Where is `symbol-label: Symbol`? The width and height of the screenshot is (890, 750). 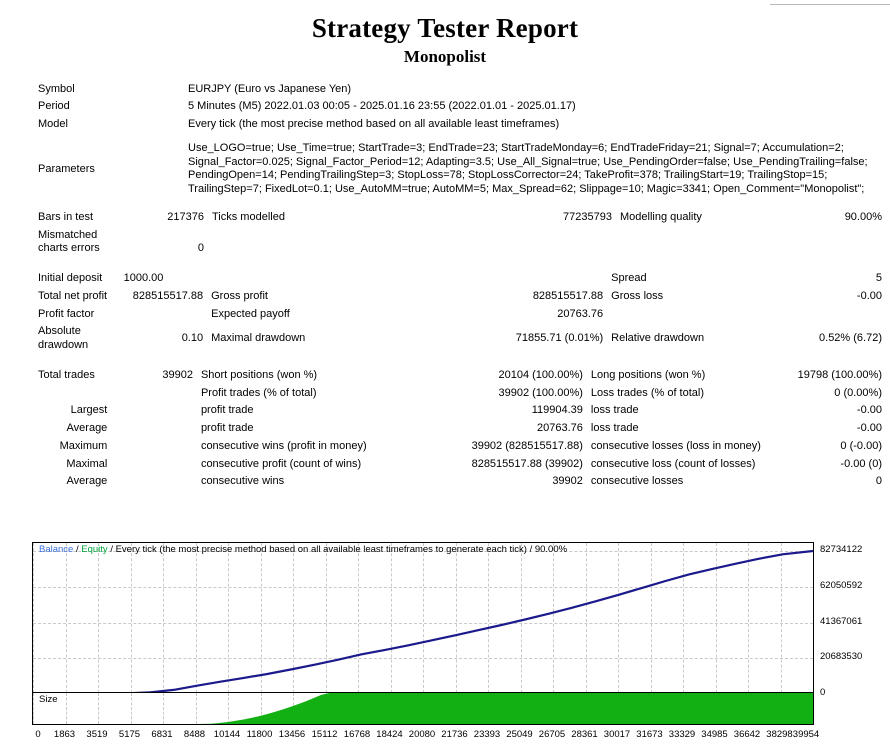
symbol-label: Symbol is located at coordinates (56, 88).